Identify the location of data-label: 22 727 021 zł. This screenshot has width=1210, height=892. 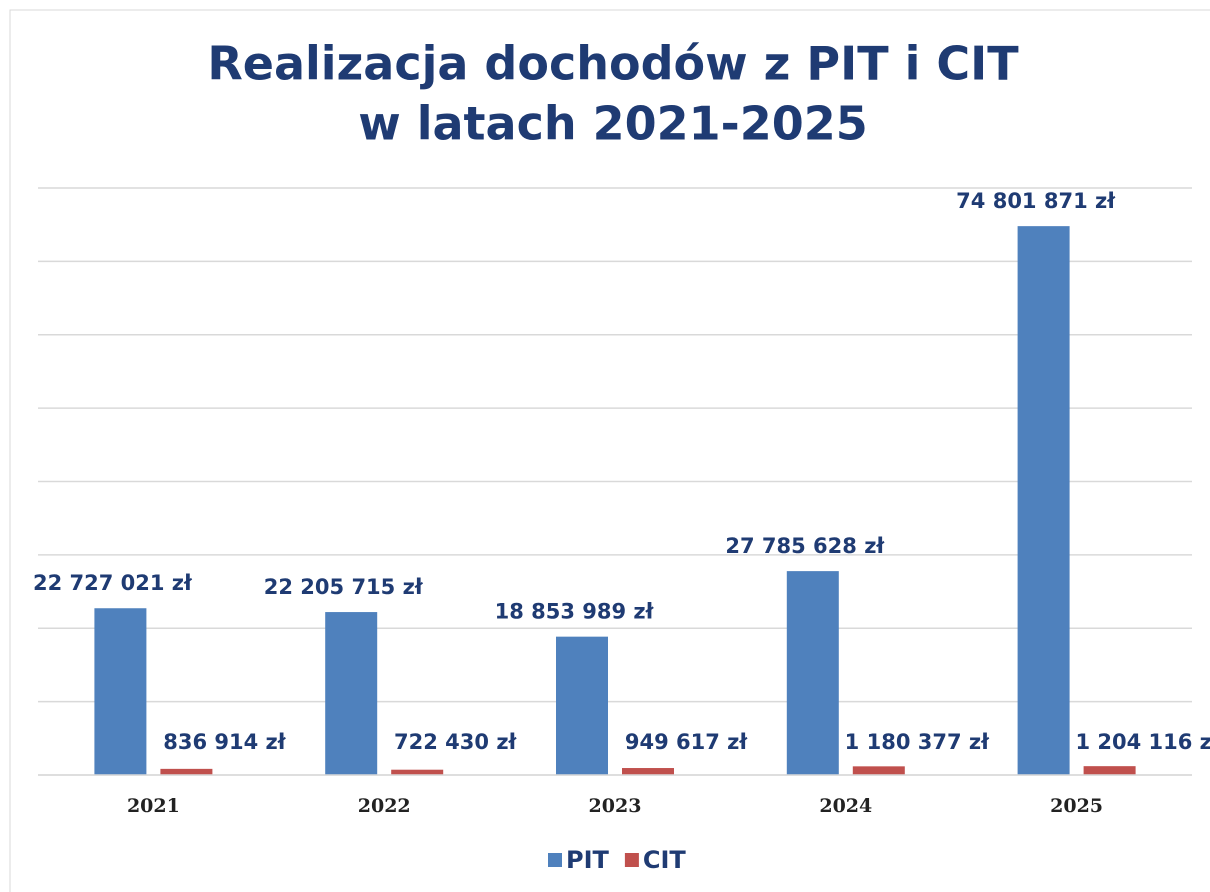
(113, 583).